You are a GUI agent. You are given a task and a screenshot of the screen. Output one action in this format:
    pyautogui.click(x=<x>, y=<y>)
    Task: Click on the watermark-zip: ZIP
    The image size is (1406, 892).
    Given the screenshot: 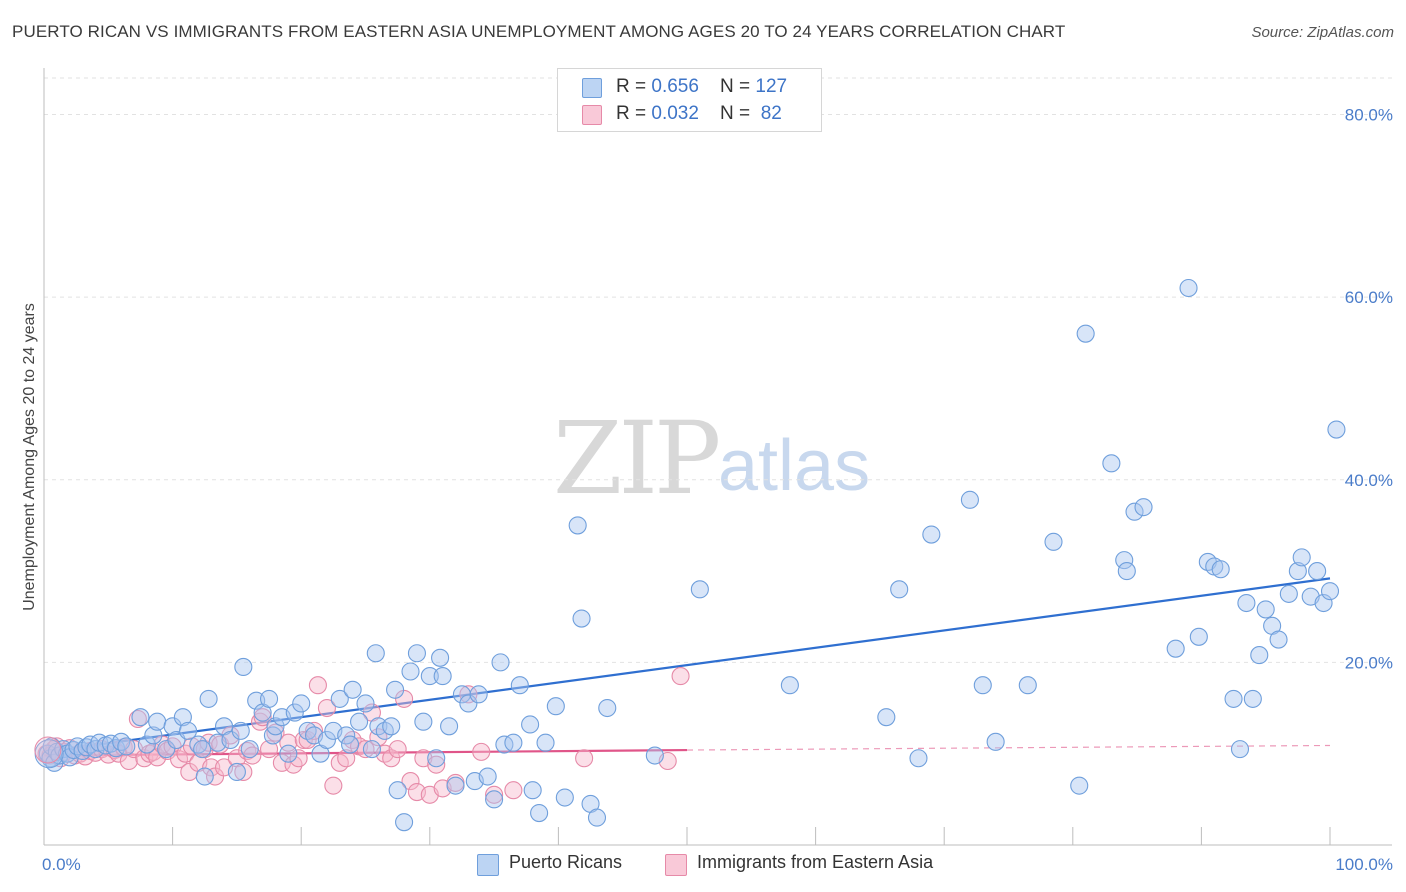 What is the action you would take?
    pyautogui.click(x=637, y=458)
    